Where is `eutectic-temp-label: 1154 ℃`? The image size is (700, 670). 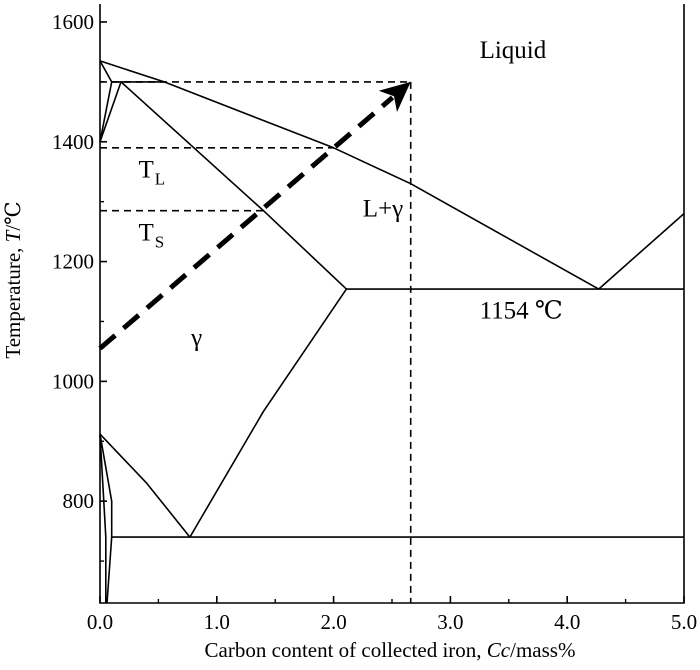
eutectic-temp-label: 1154 ℃ is located at coordinates (521, 311).